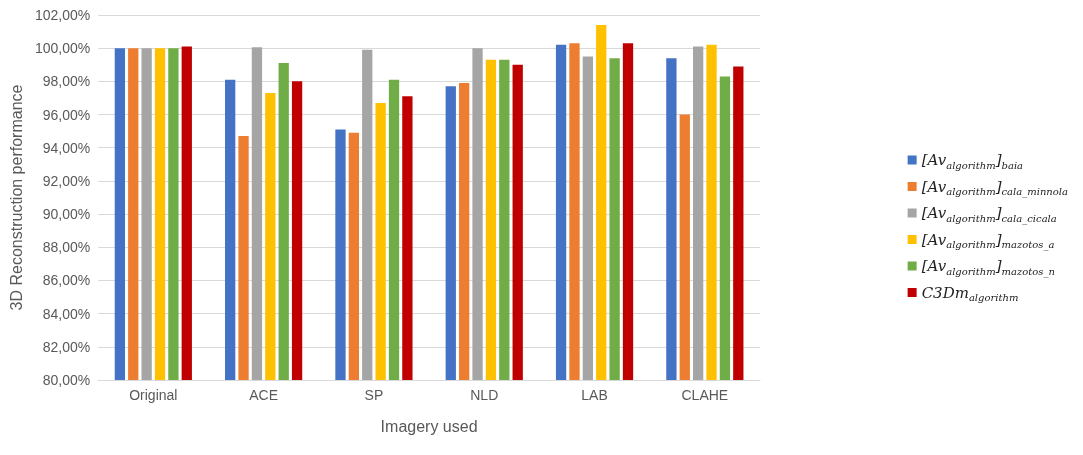 The height and width of the screenshot is (455, 1083). What do you see at coordinates (16, 197) in the screenshot?
I see `y-axis-title: 3D Reconstruction performance` at bounding box center [16, 197].